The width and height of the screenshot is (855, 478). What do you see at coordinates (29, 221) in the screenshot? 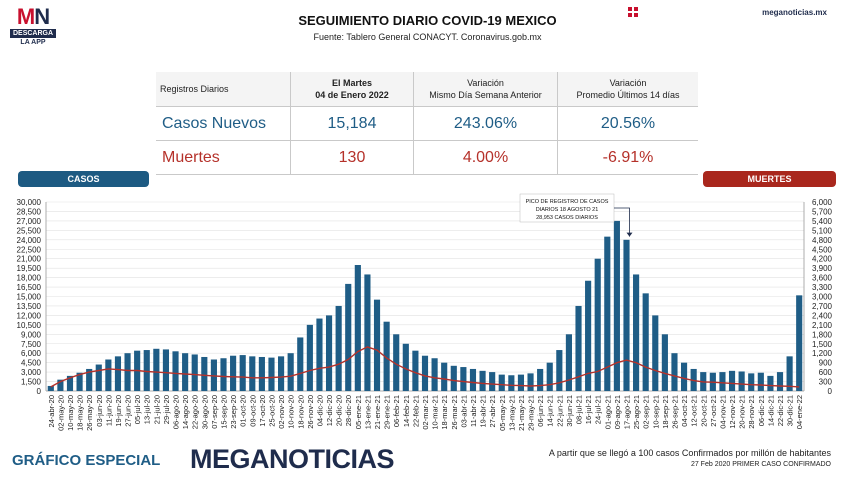
I see `y-left-tick-label: 27,000` at bounding box center [29, 221].